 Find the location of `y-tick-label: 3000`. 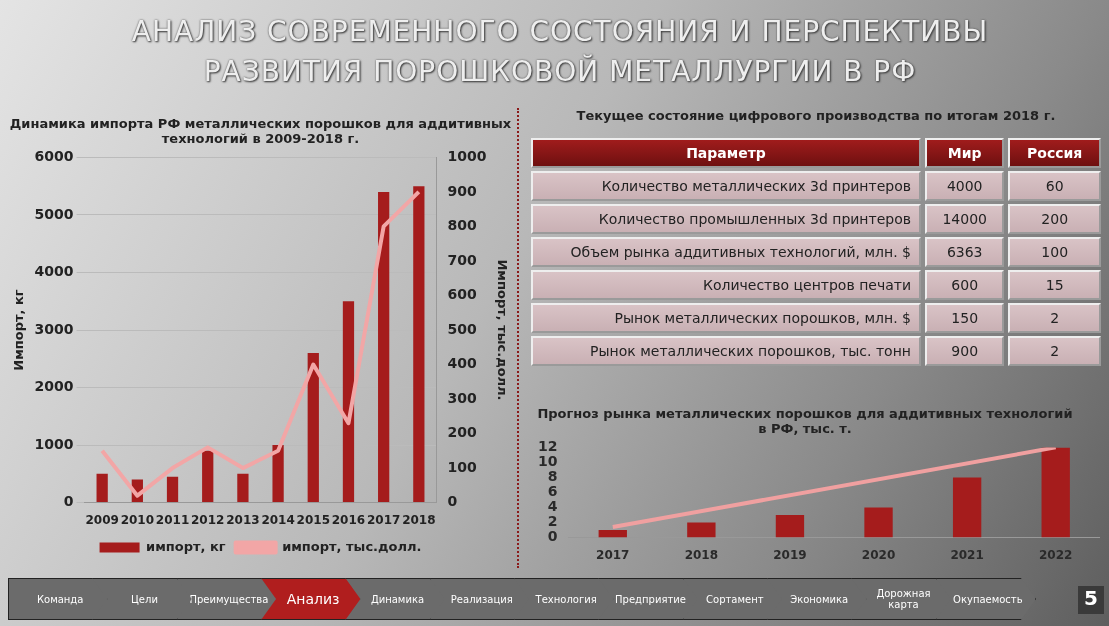

y-tick-label: 3000 is located at coordinates (54, 328).